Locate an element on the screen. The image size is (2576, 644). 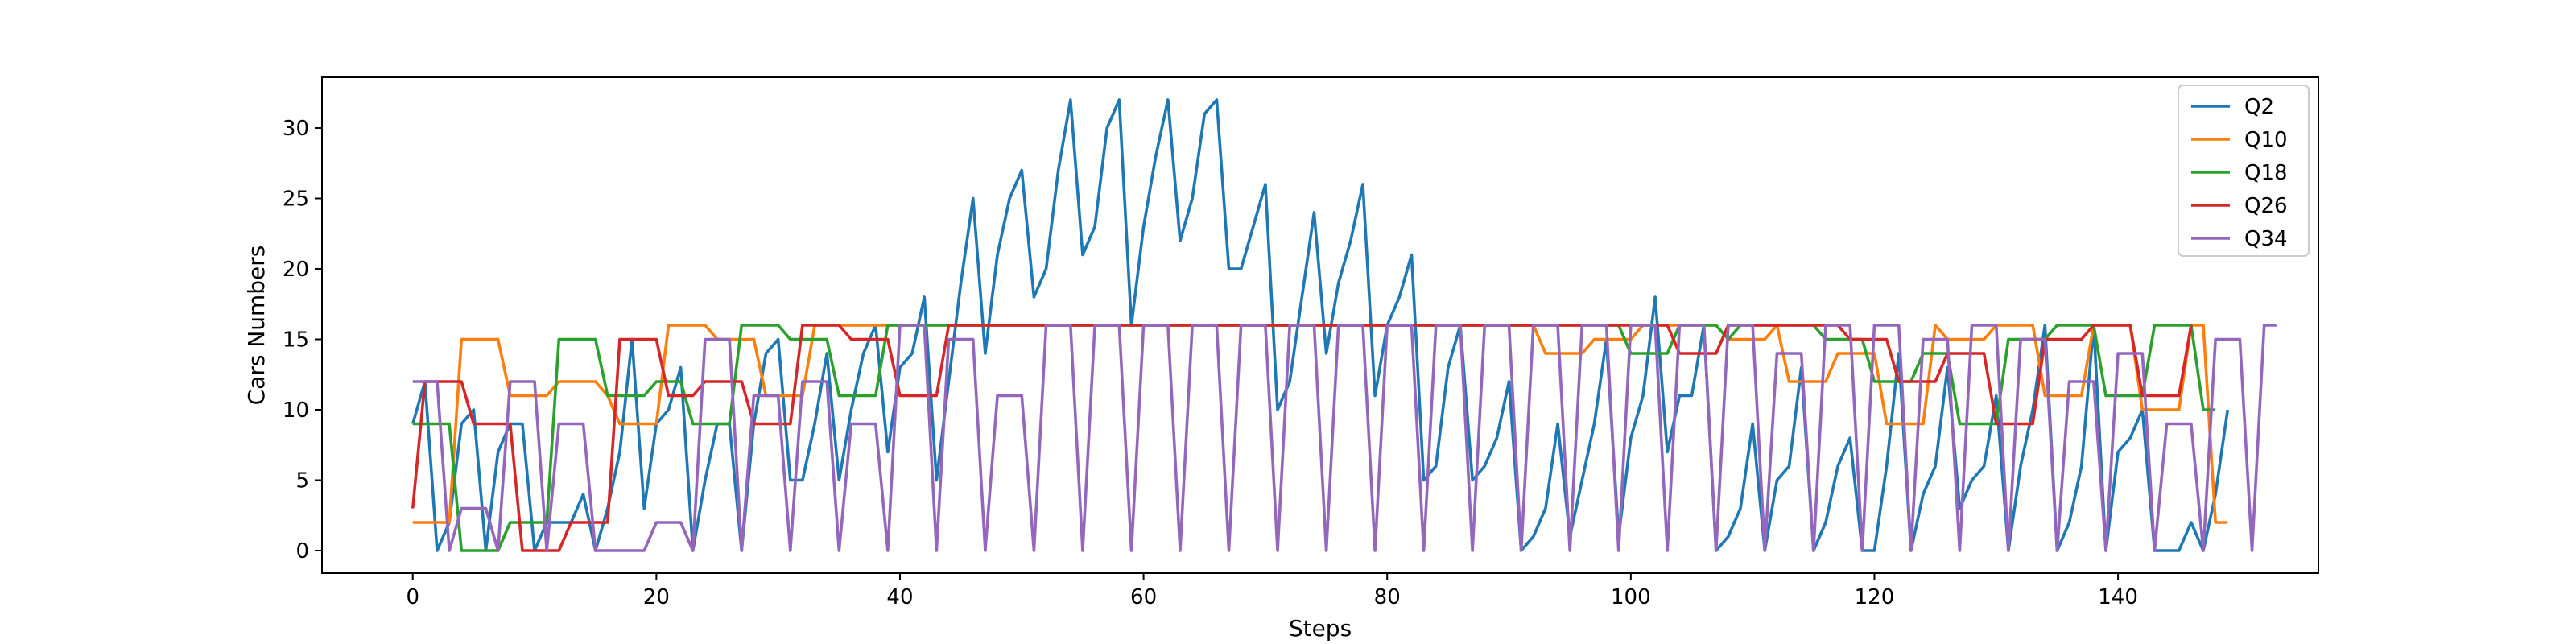
legend-label-q18: Q18 is located at coordinates (2266, 173).